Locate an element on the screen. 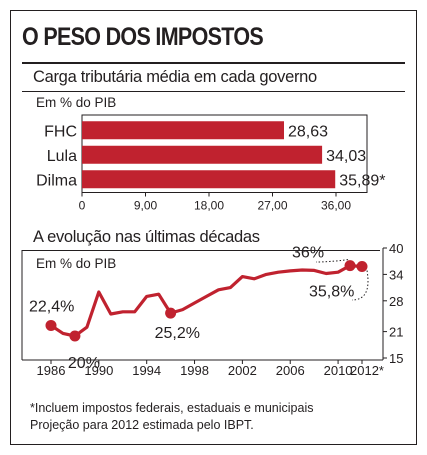 The image size is (427, 455). line-x-tick-label: 2006 is located at coordinates (290, 370).